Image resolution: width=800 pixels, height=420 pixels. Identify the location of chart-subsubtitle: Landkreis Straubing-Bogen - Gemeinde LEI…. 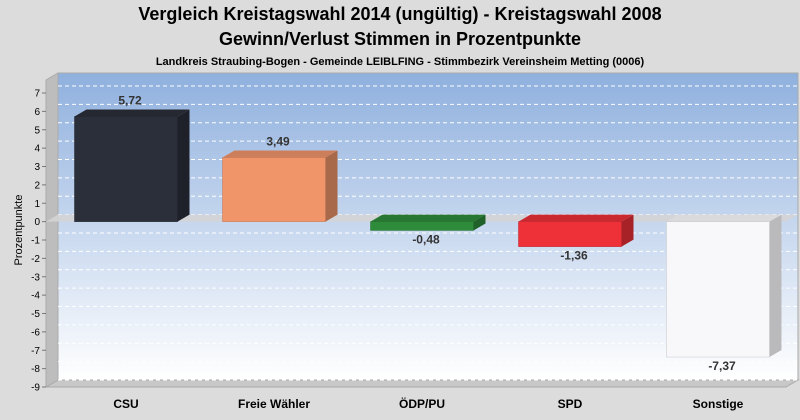
(400, 62).